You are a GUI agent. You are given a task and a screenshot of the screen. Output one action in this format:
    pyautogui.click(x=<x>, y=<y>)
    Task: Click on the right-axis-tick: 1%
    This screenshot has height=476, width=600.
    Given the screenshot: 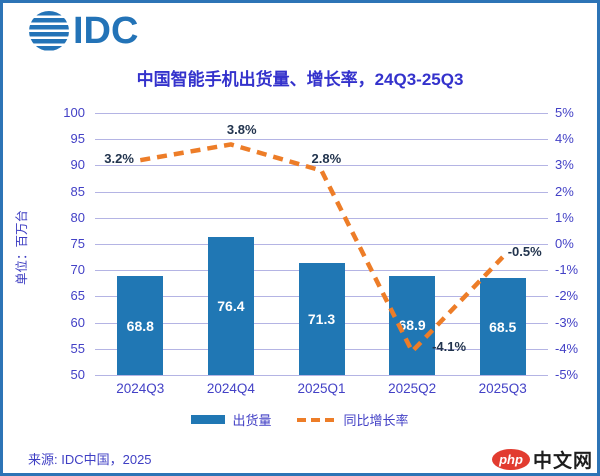 What is the action you would take?
    pyautogui.click(x=564, y=217)
    